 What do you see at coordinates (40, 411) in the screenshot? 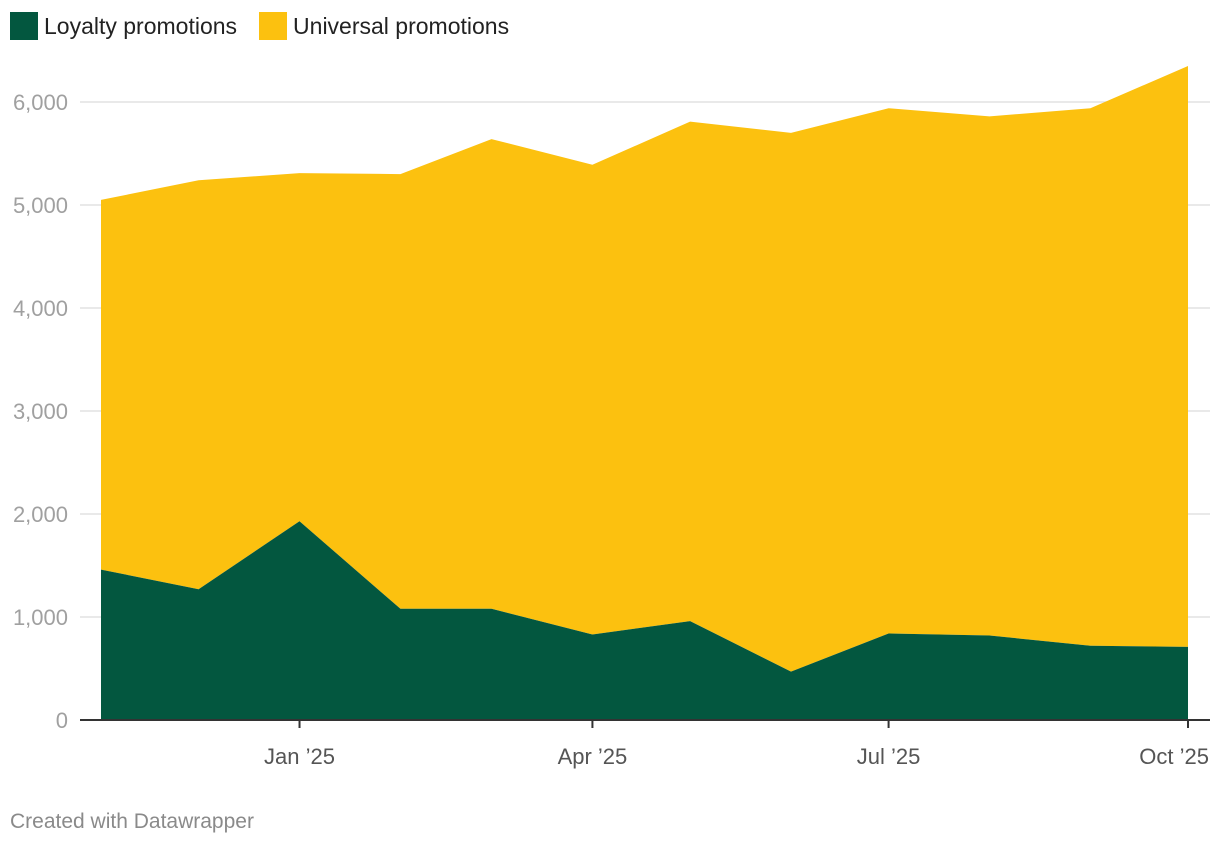
I see `y-tick-label-3000: 3,000` at bounding box center [40, 411].